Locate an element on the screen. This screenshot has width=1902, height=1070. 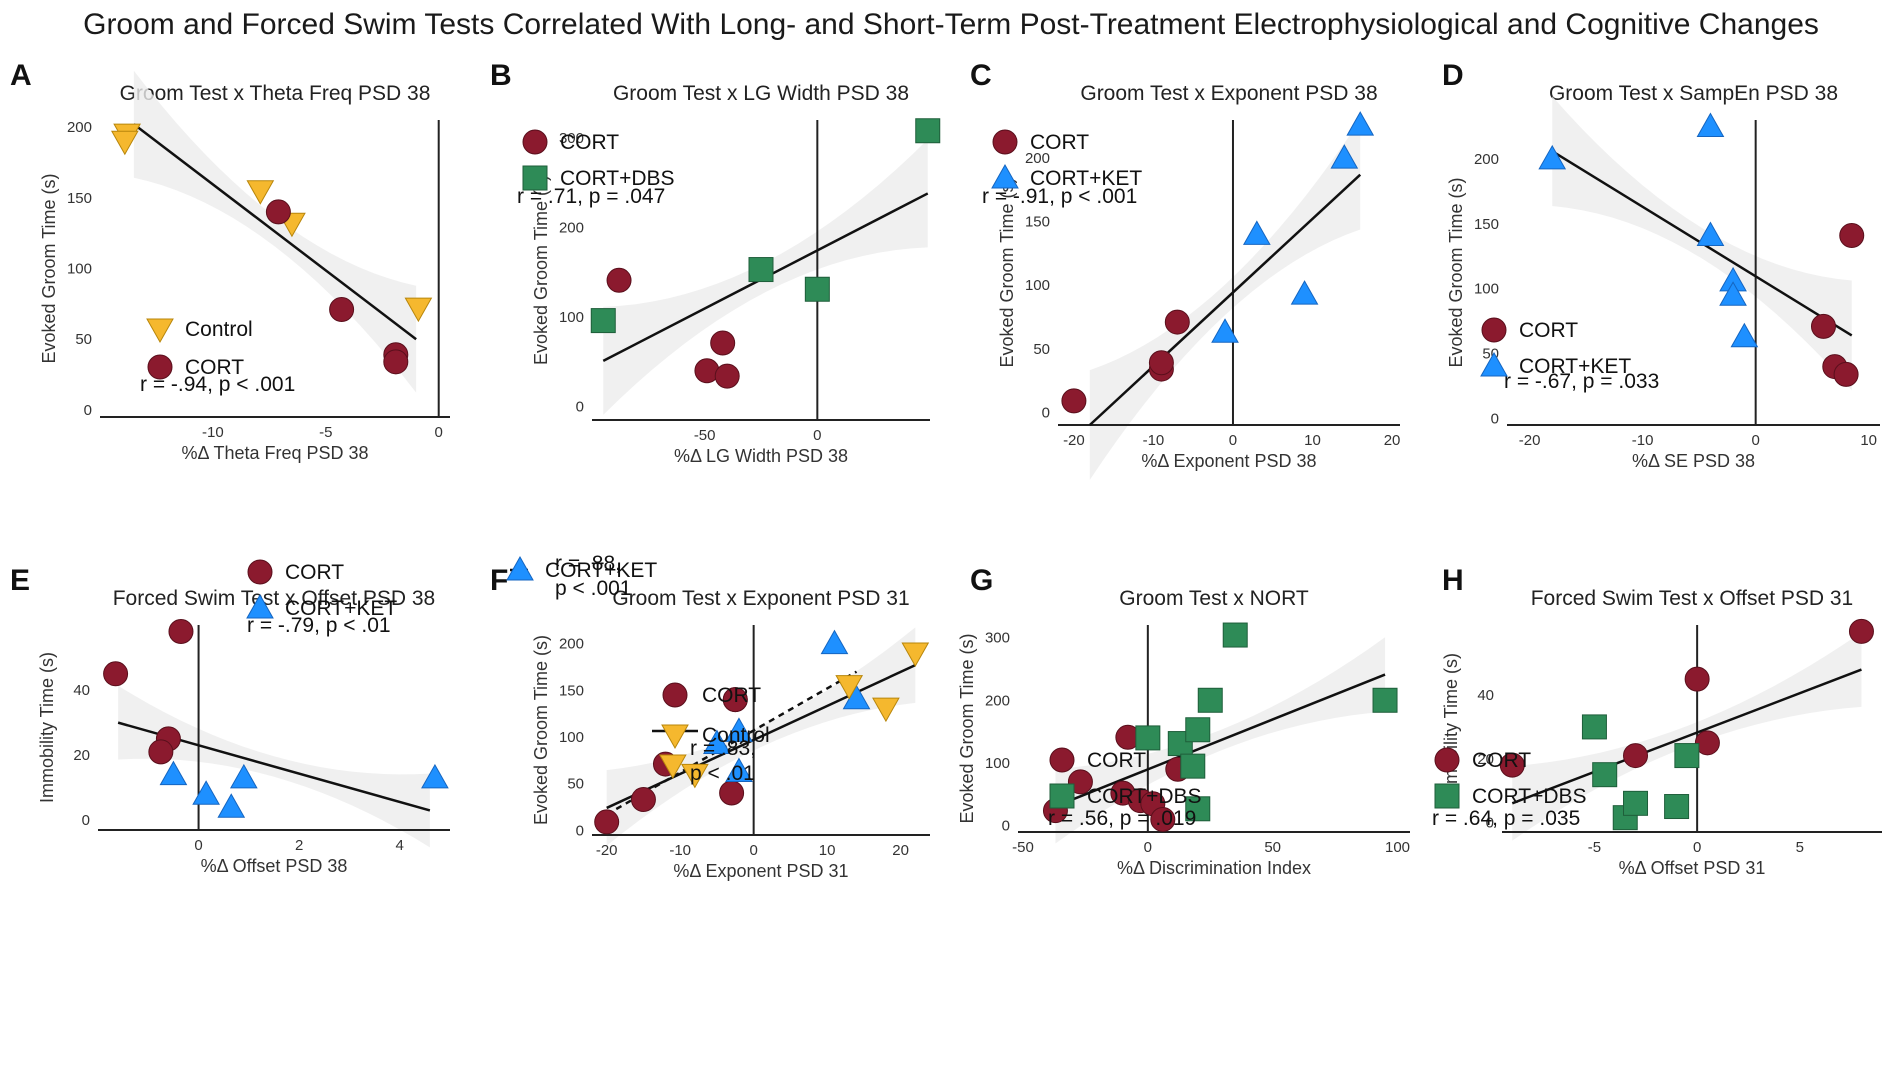
panel-e-x-tick: 2 is located at coordinates (299, 845).